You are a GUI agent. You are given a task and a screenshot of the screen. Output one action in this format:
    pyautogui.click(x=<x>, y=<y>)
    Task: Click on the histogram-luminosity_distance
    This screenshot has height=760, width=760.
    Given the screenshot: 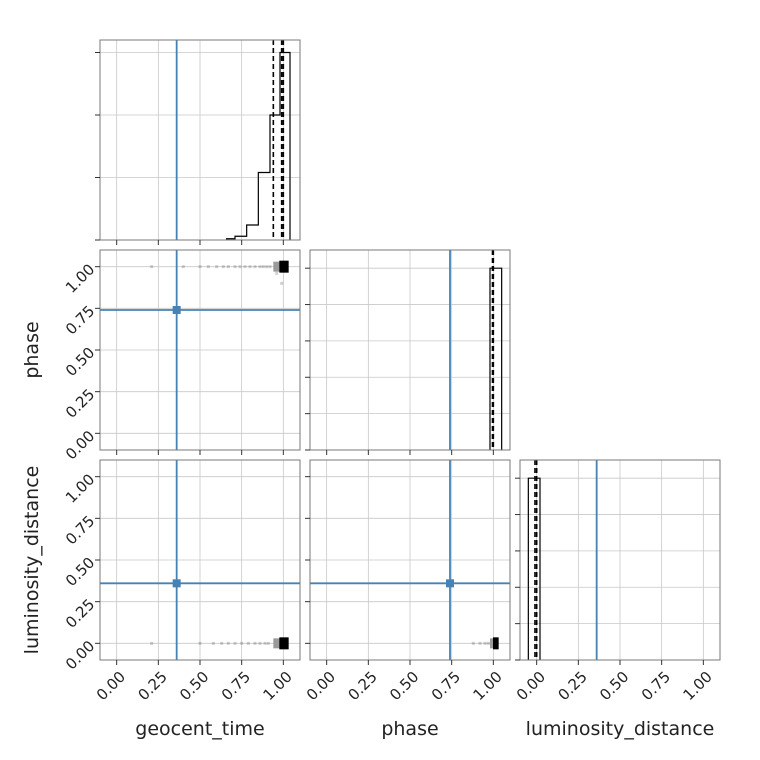 What is the action you would take?
    pyautogui.click(x=534, y=568)
    